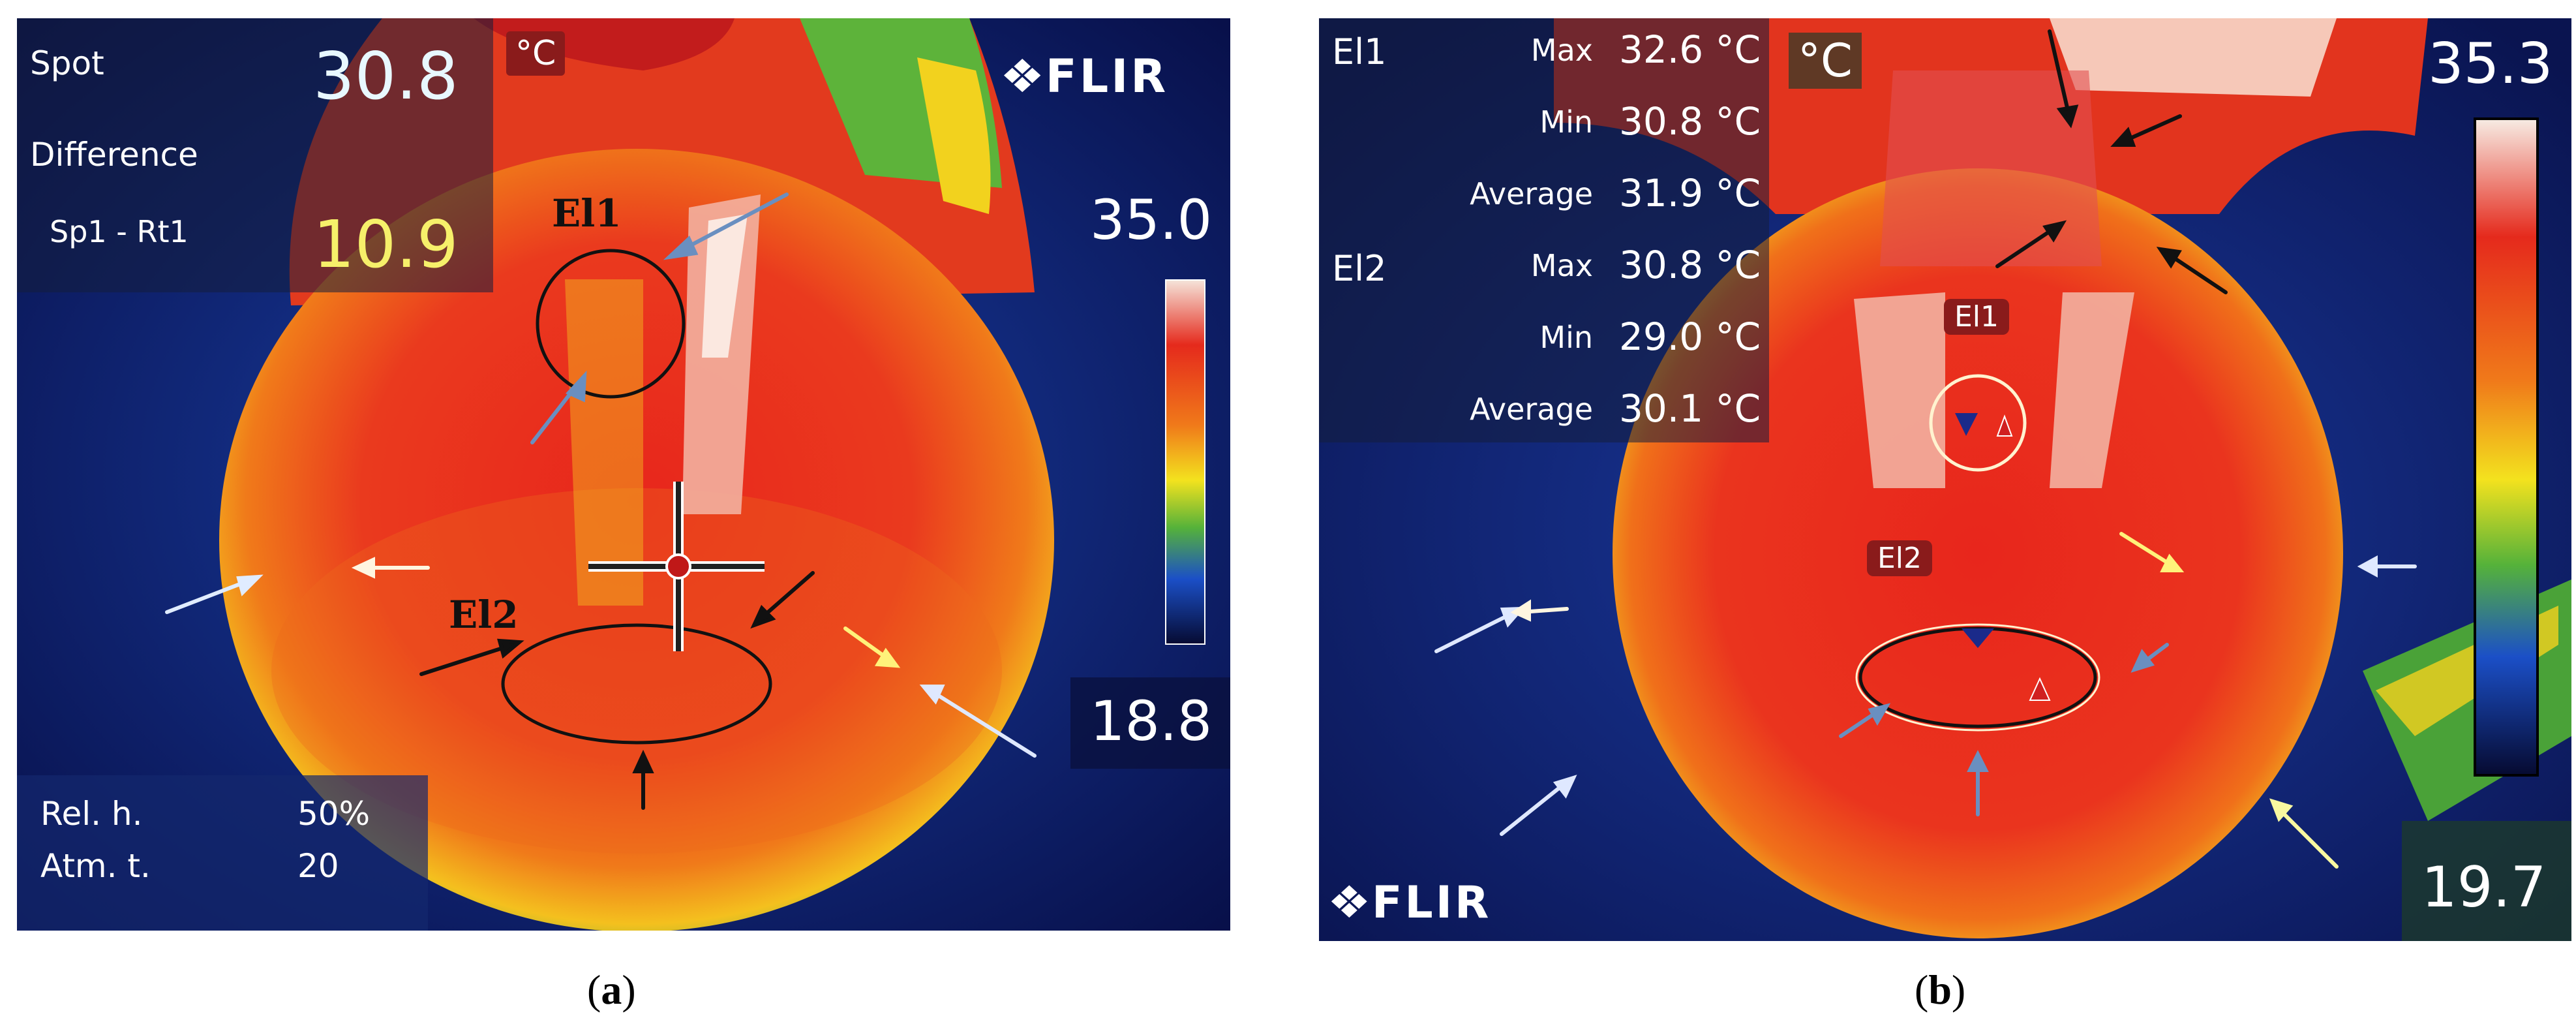  I want to click on scale-max: 35.0, so click(1151, 220).